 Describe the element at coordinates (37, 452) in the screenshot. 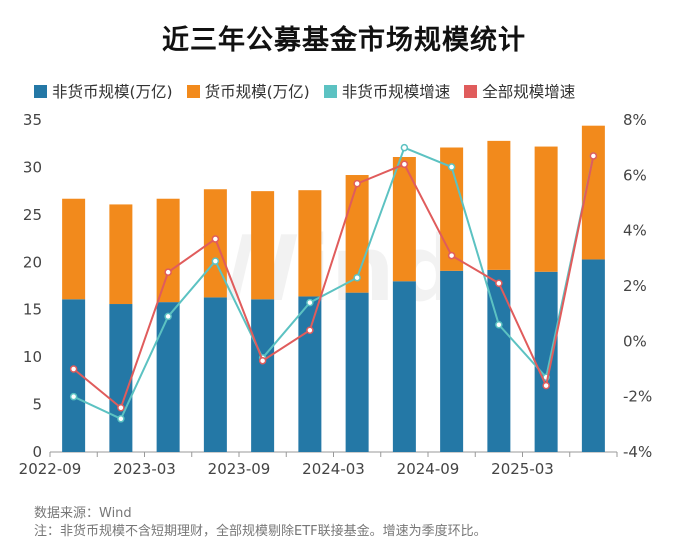

I see `y-left-tick-label: 0` at that location.